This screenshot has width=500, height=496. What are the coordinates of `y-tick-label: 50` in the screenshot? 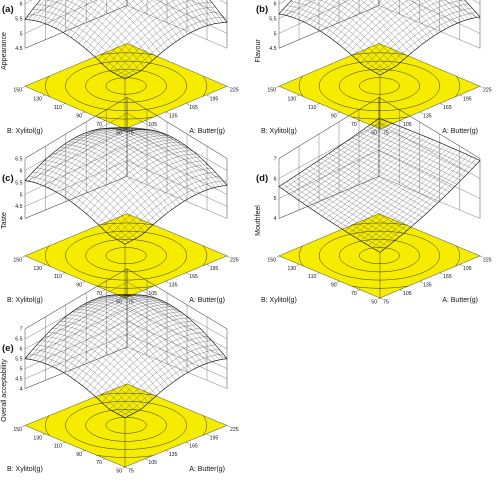 It's located at (374, 134).